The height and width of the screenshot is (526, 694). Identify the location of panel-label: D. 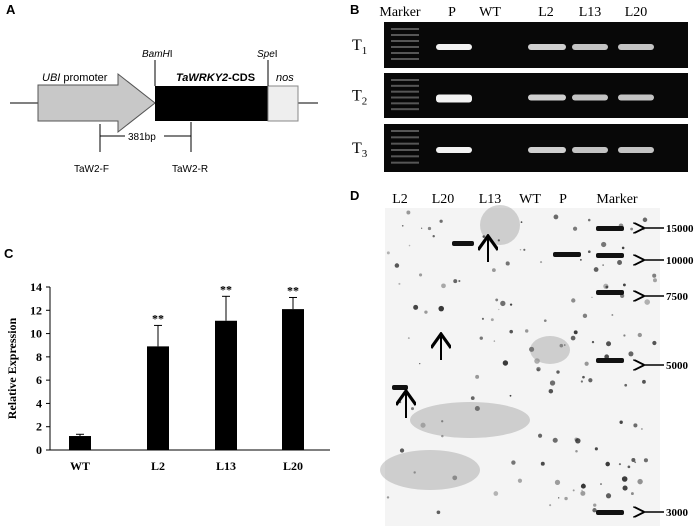
(354, 195).